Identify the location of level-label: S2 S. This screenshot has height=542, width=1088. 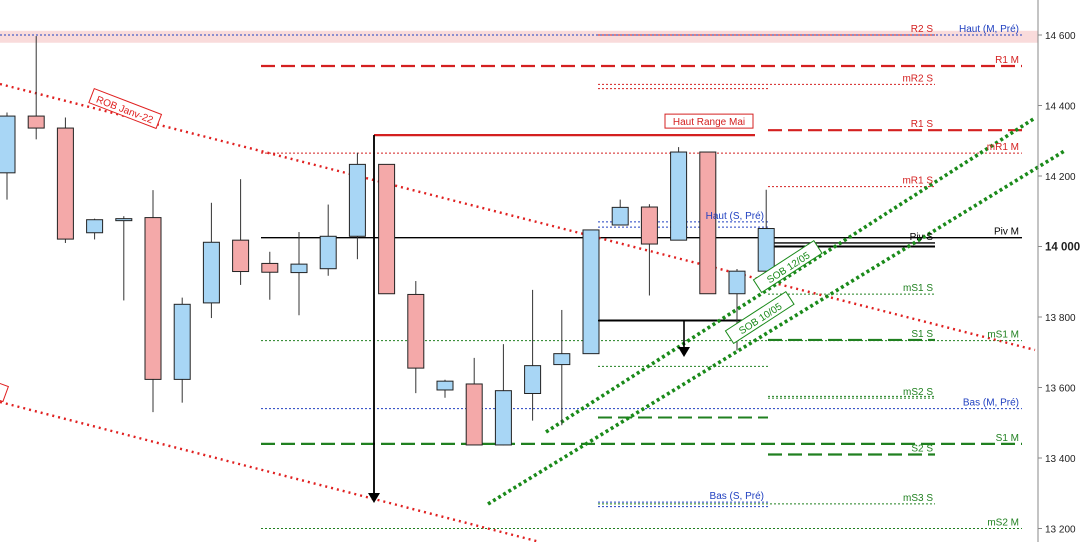
(922, 448).